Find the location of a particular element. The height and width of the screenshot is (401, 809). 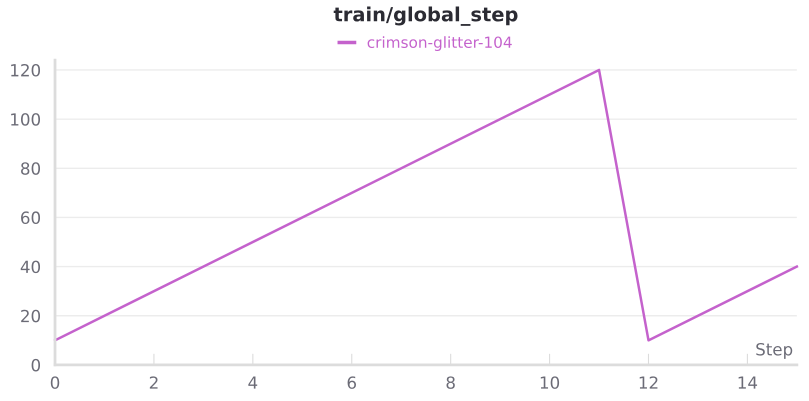

y-tick-label: 0 is located at coordinates (36, 365).